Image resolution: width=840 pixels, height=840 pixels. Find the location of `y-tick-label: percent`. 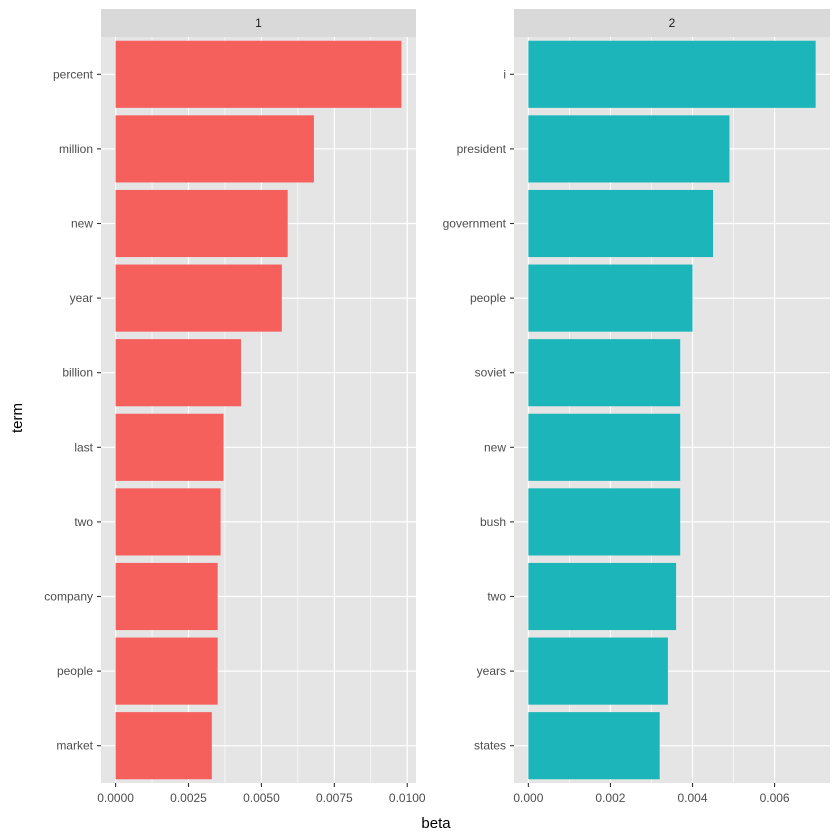

y-tick-label: percent is located at coordinates (73, 74).